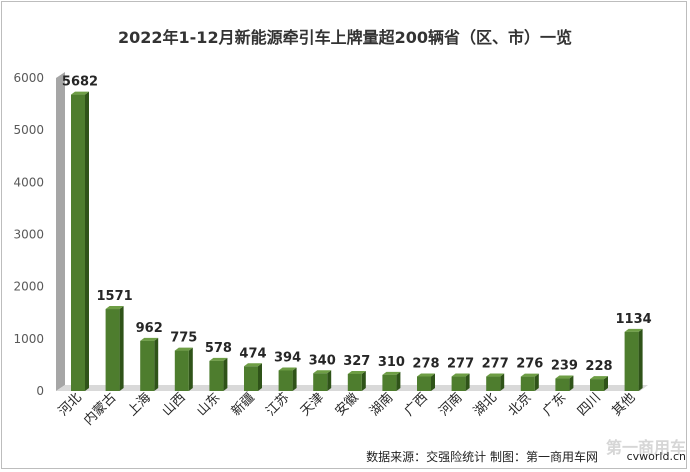 This screenshot has width=690, height=472. I want to click on value-label: 310, so click(391, 362).